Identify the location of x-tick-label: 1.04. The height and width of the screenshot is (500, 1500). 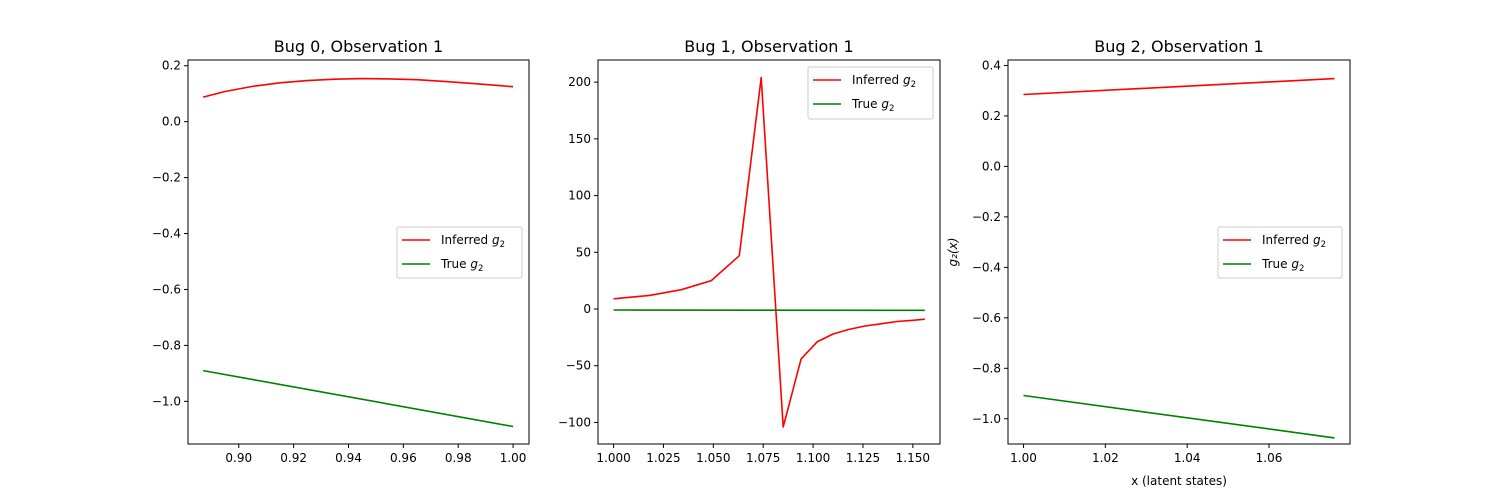
(1187, 458).